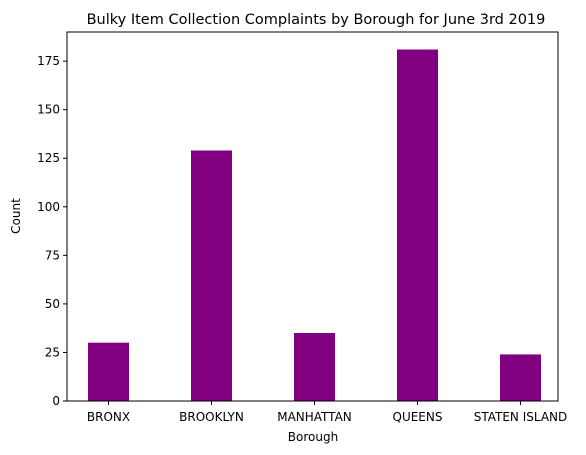 This screenshot has height=455, width=586. What do you see at coordinates (52, 304) in the screenshot?
I see `y-tick-label: 50` at bounding box center [52, 304].